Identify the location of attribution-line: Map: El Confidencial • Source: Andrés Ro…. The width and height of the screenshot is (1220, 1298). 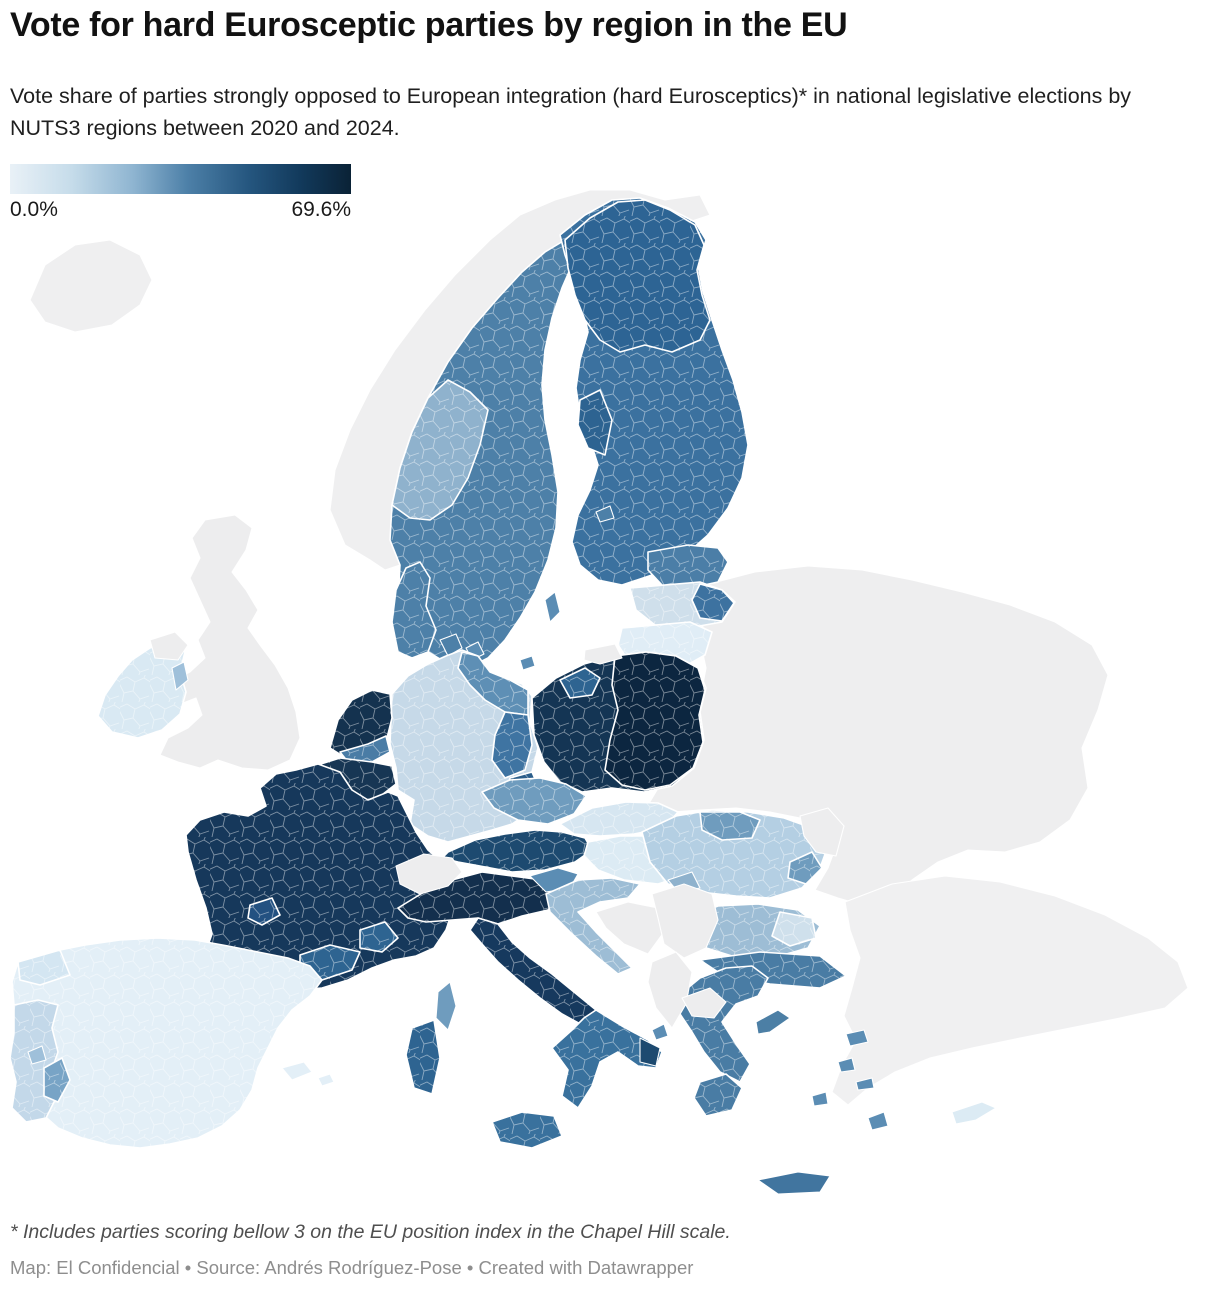
(352, 1267).